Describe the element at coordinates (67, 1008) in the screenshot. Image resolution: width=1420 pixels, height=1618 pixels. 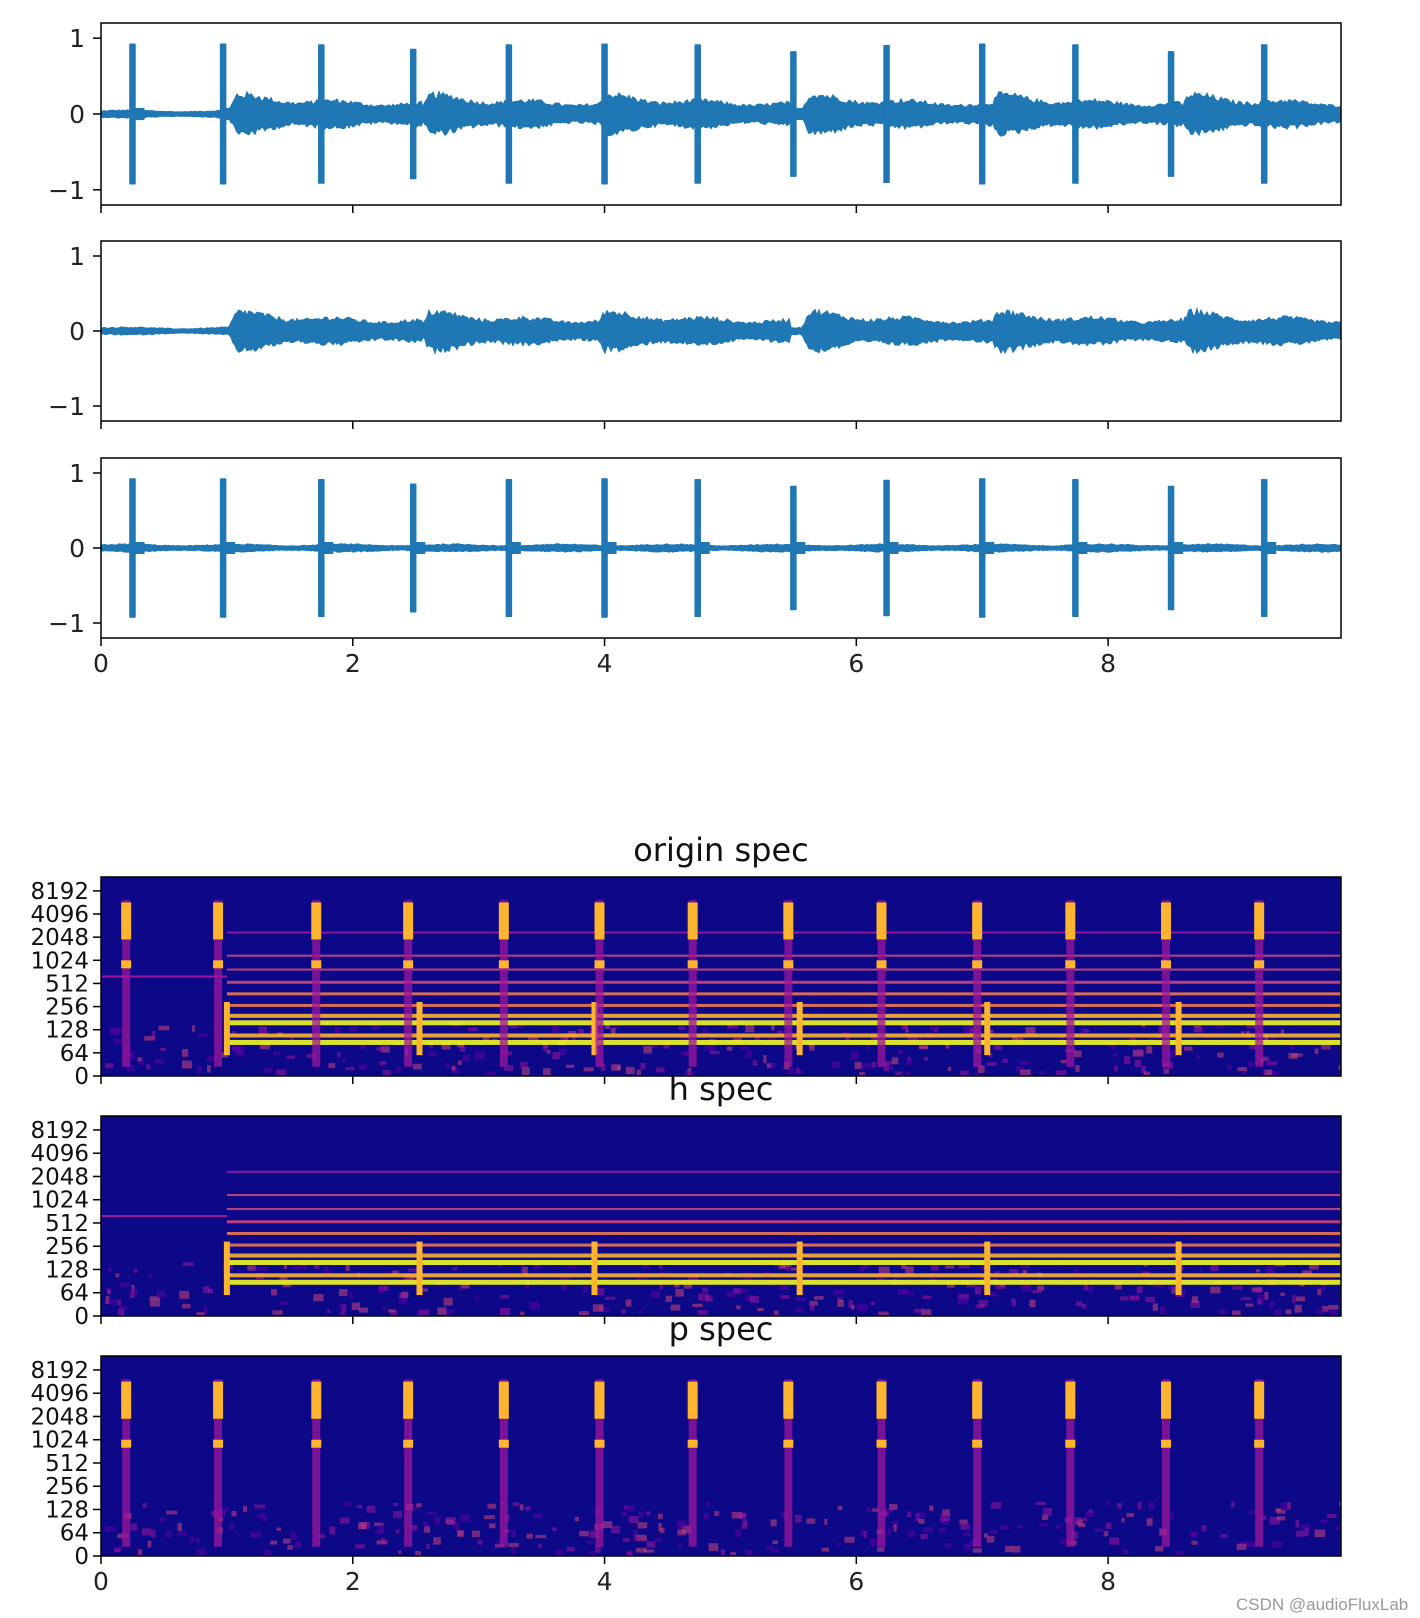
I see `y-tick-label: 256` at that location.